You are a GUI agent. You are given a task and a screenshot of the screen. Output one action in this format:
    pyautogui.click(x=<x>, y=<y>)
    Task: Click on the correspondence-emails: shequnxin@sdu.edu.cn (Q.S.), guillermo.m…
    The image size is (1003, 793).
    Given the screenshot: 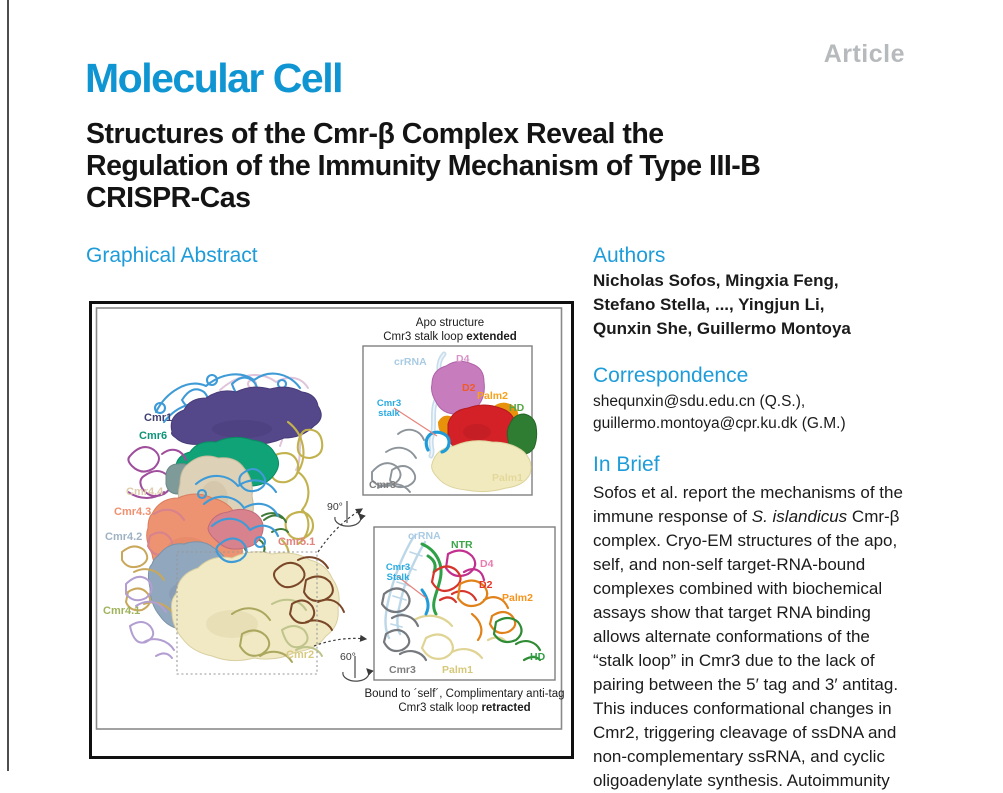 What is the action you would take?
    pyautogui.click(x=785, y=412)
    